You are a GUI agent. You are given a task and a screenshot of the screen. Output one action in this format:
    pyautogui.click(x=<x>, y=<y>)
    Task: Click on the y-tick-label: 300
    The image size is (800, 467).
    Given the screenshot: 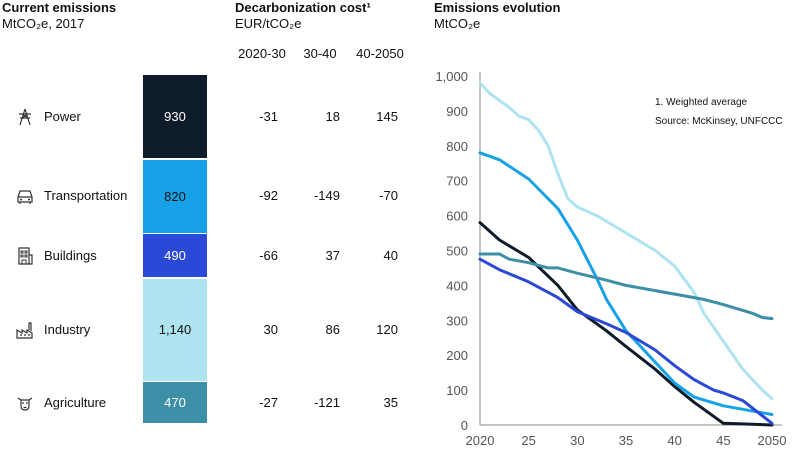 What is the action you would take?
    pyautogui.click(x=457, y=320)
    